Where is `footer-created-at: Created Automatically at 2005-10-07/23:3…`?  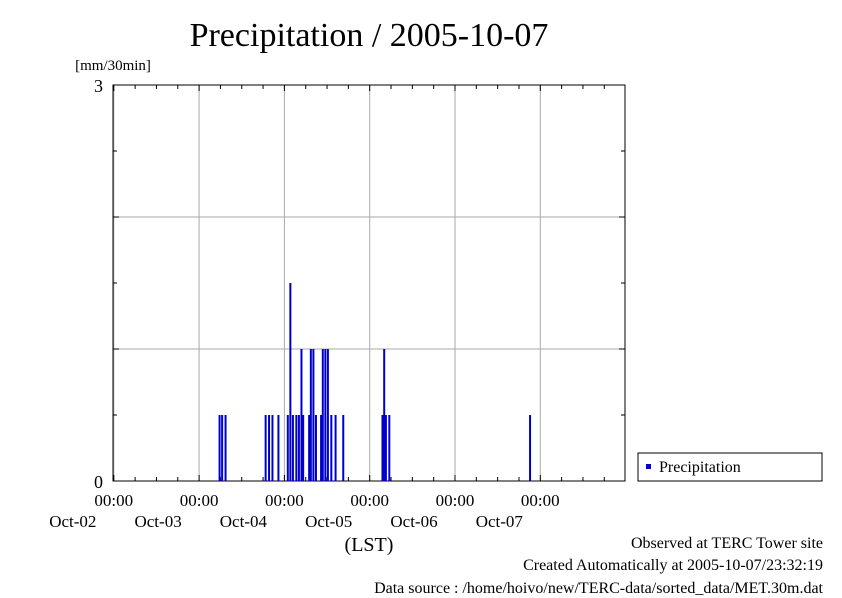
footer-created-at: Created Automatically at 2005-10-07/23:3… is located at coordinates (673, 565).